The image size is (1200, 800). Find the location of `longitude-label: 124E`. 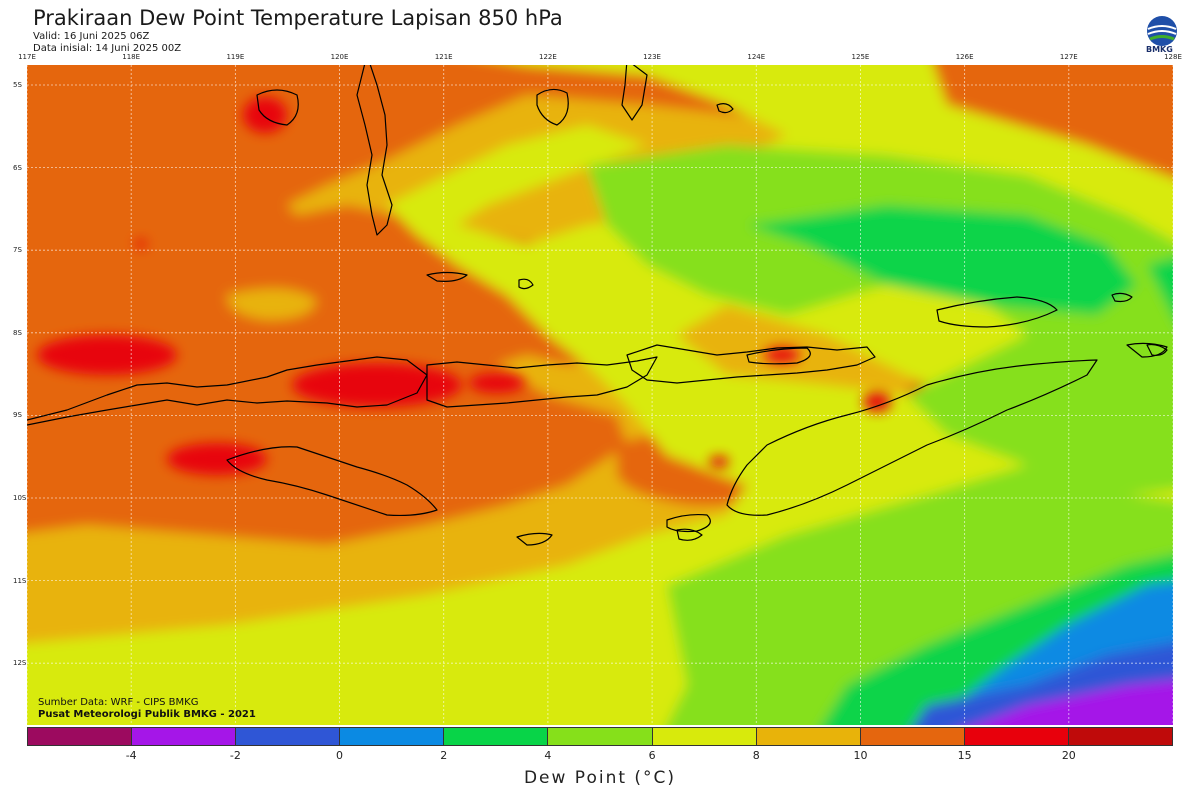

longitude-label: 124E is located at coordinates (756, 57).